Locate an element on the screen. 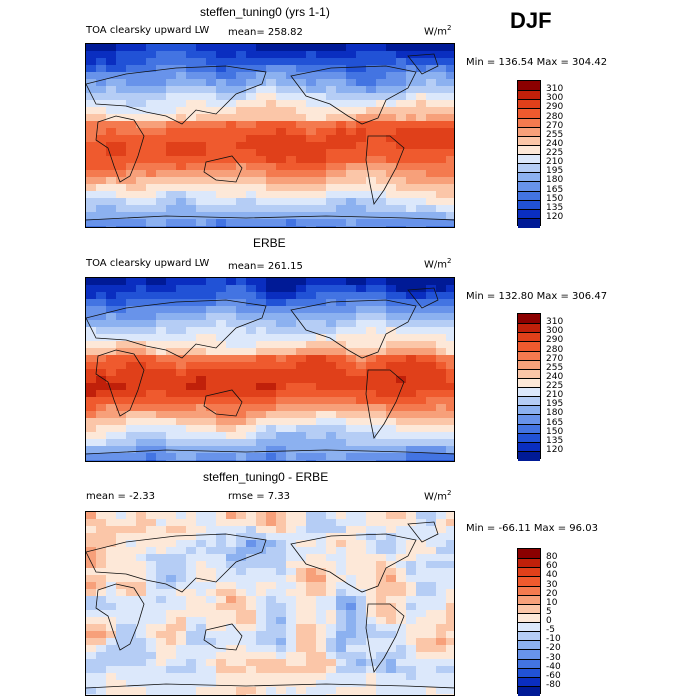 This screenshot has height=700, width=700. colorbar-tick-label: 270 is located at coordinates (555, 125).